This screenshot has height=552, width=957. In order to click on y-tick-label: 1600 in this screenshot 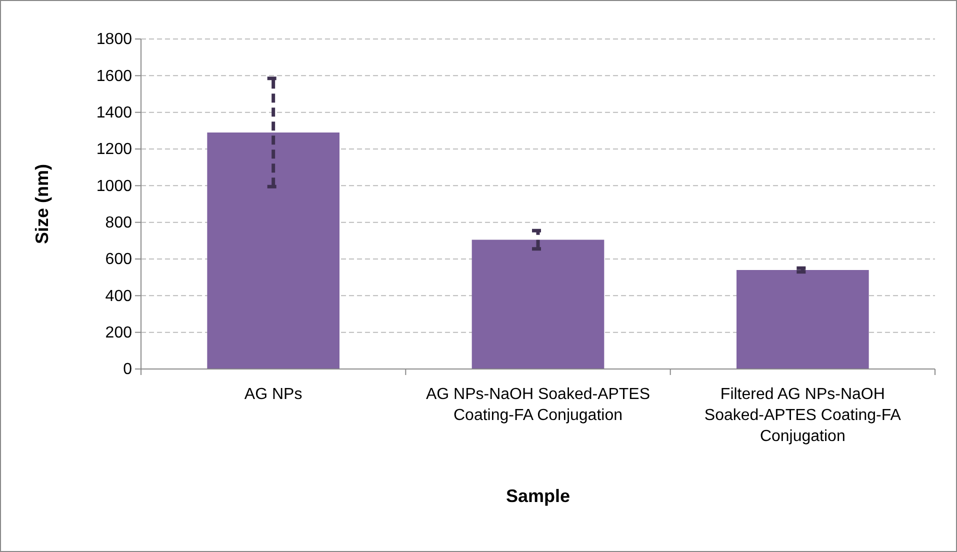, I will do `click(114, 76)`.